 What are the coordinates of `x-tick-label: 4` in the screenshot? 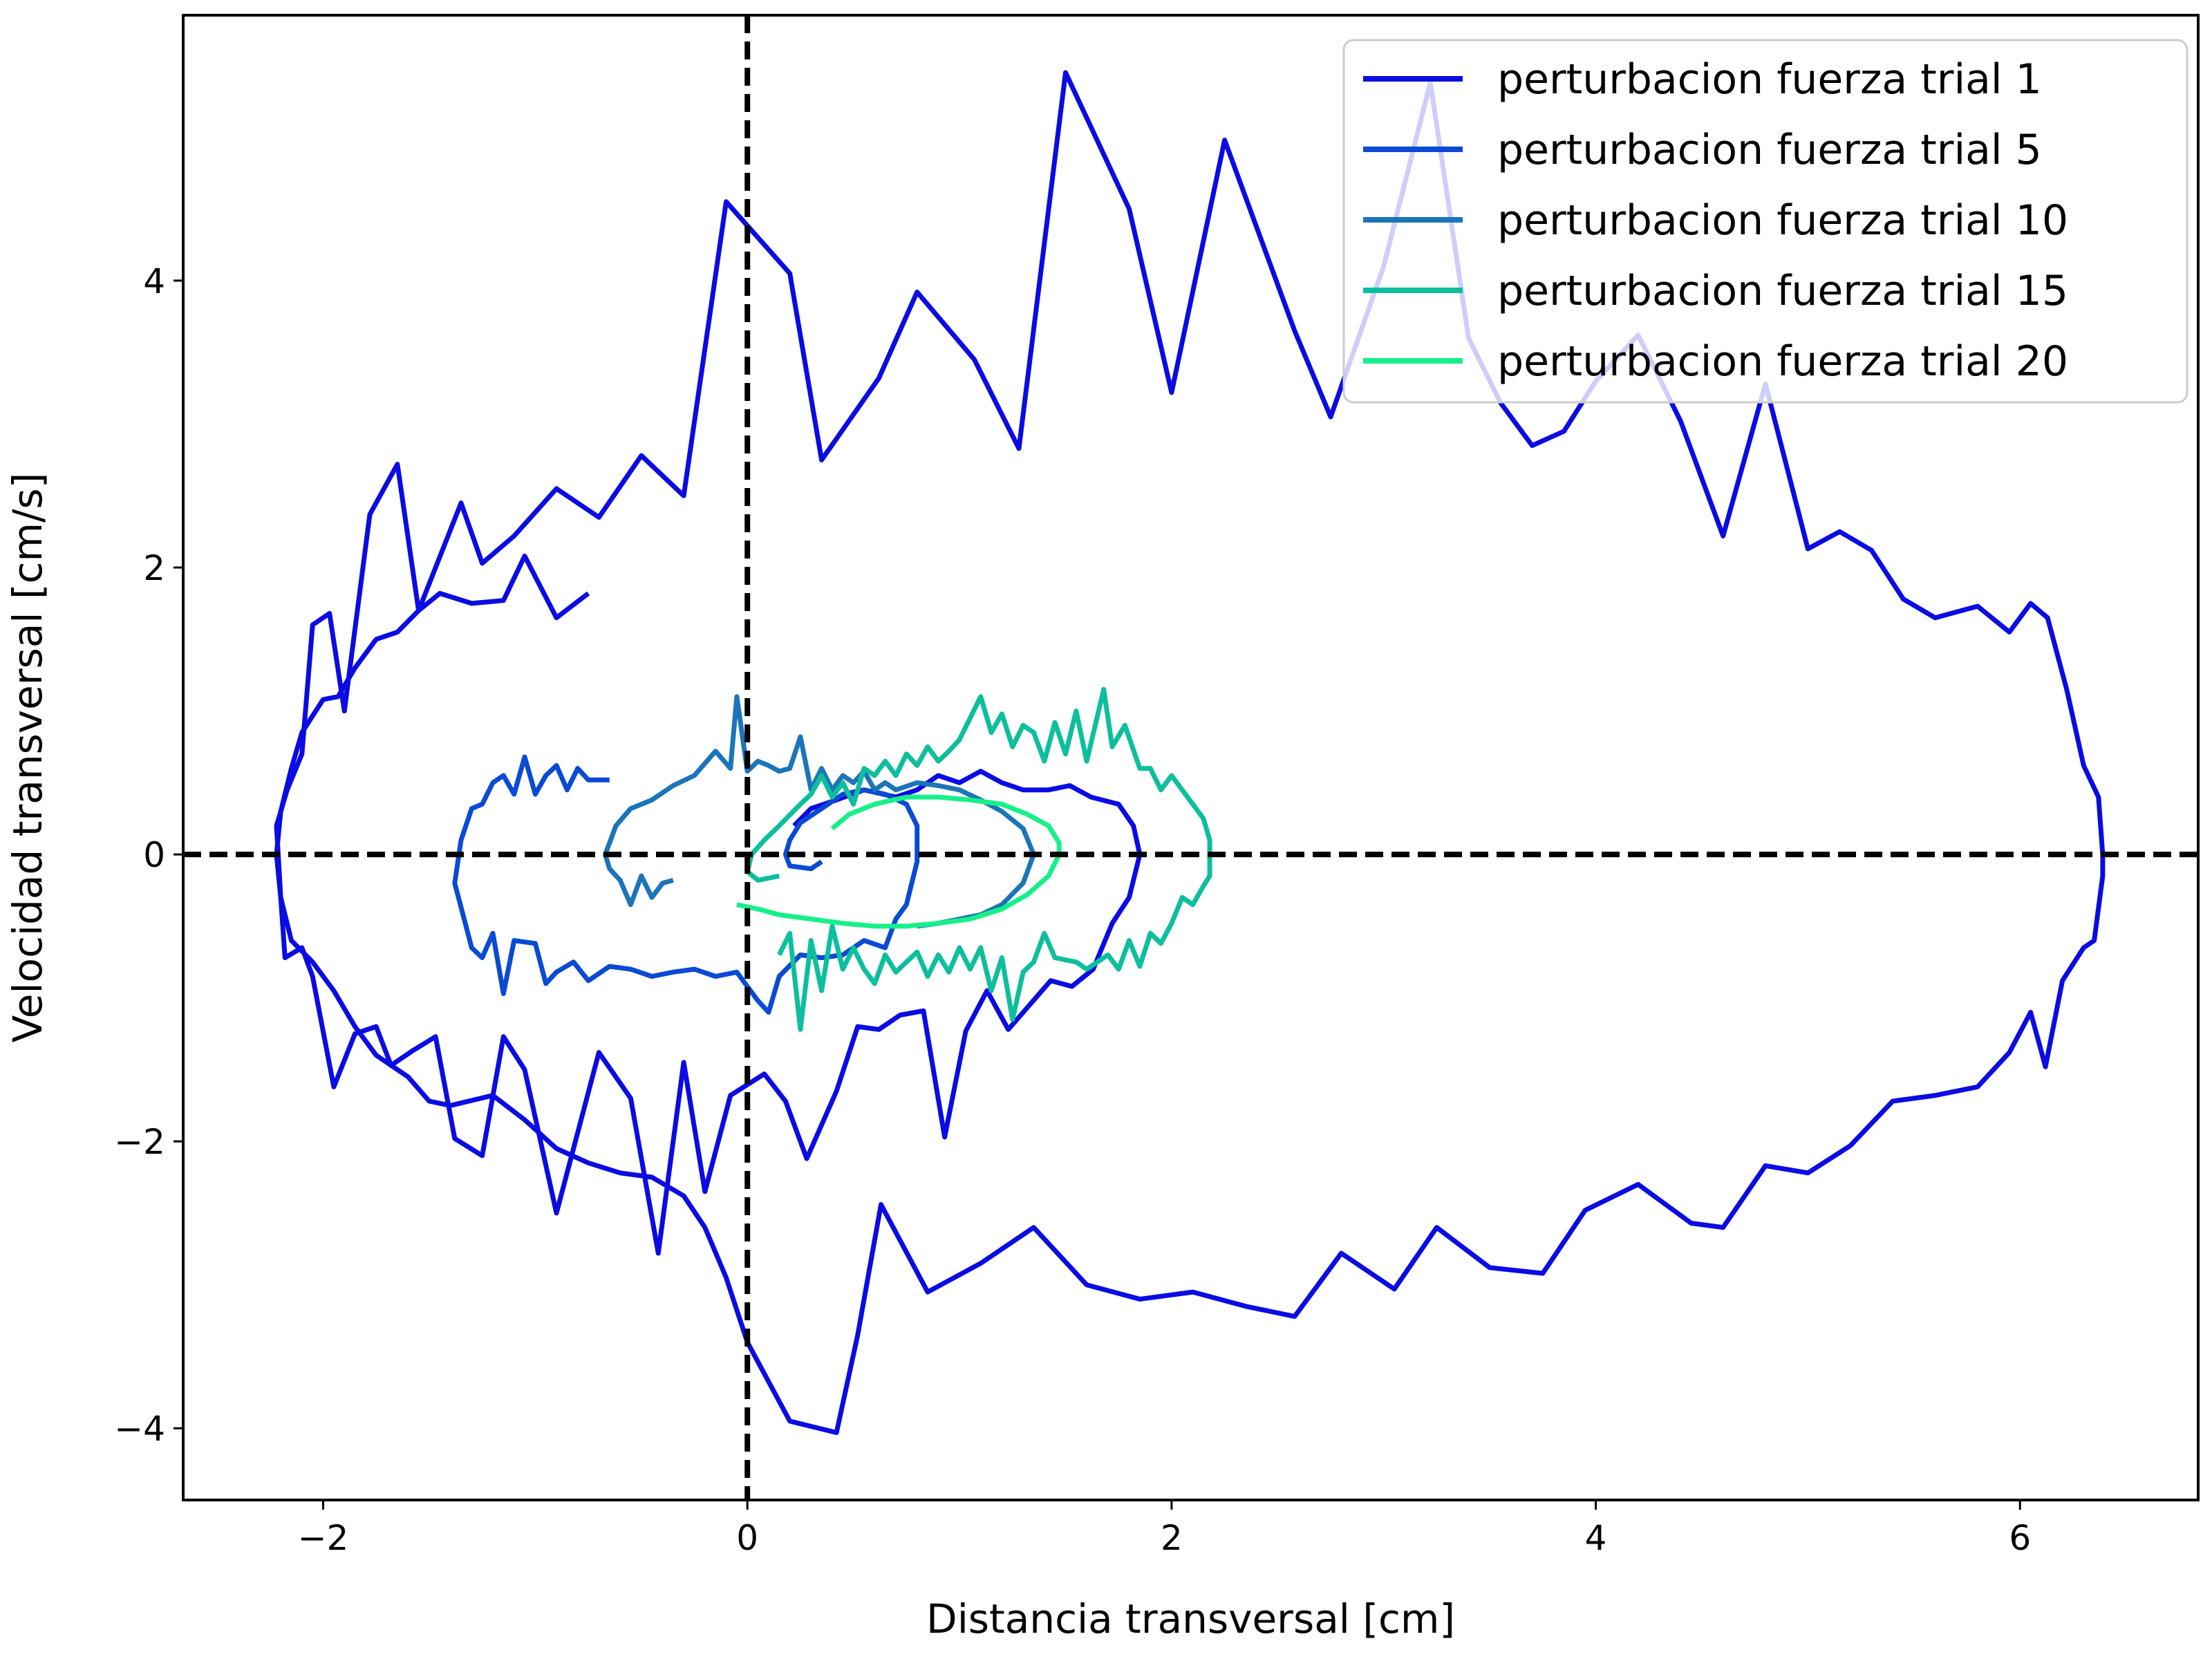 It's located at (1596, 1538).